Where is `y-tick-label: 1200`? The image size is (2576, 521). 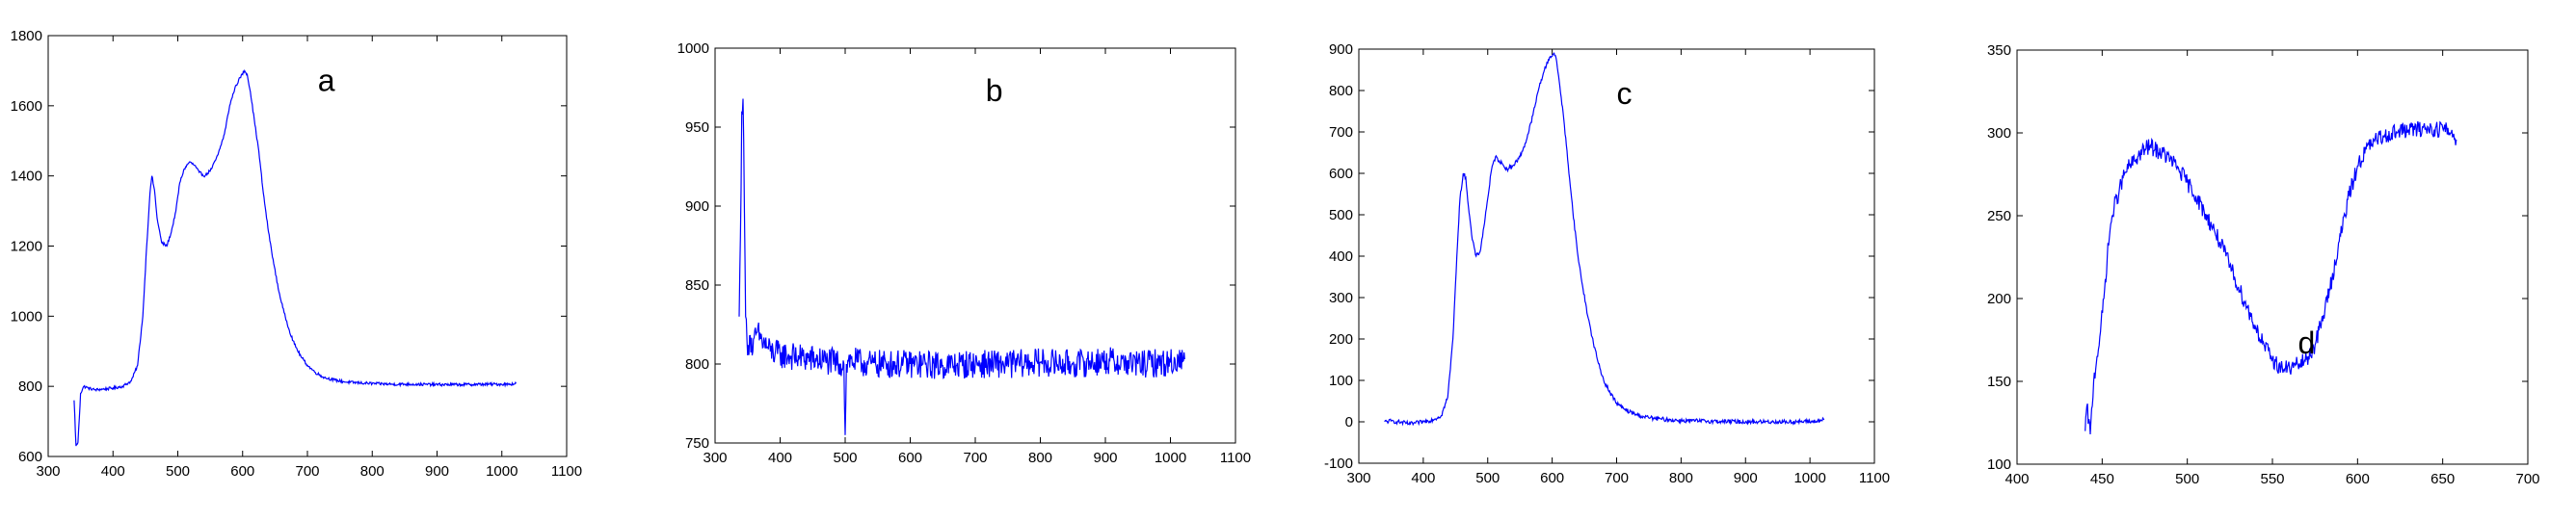
y-tick-label: 1200 is located at coordinates (26, 247).